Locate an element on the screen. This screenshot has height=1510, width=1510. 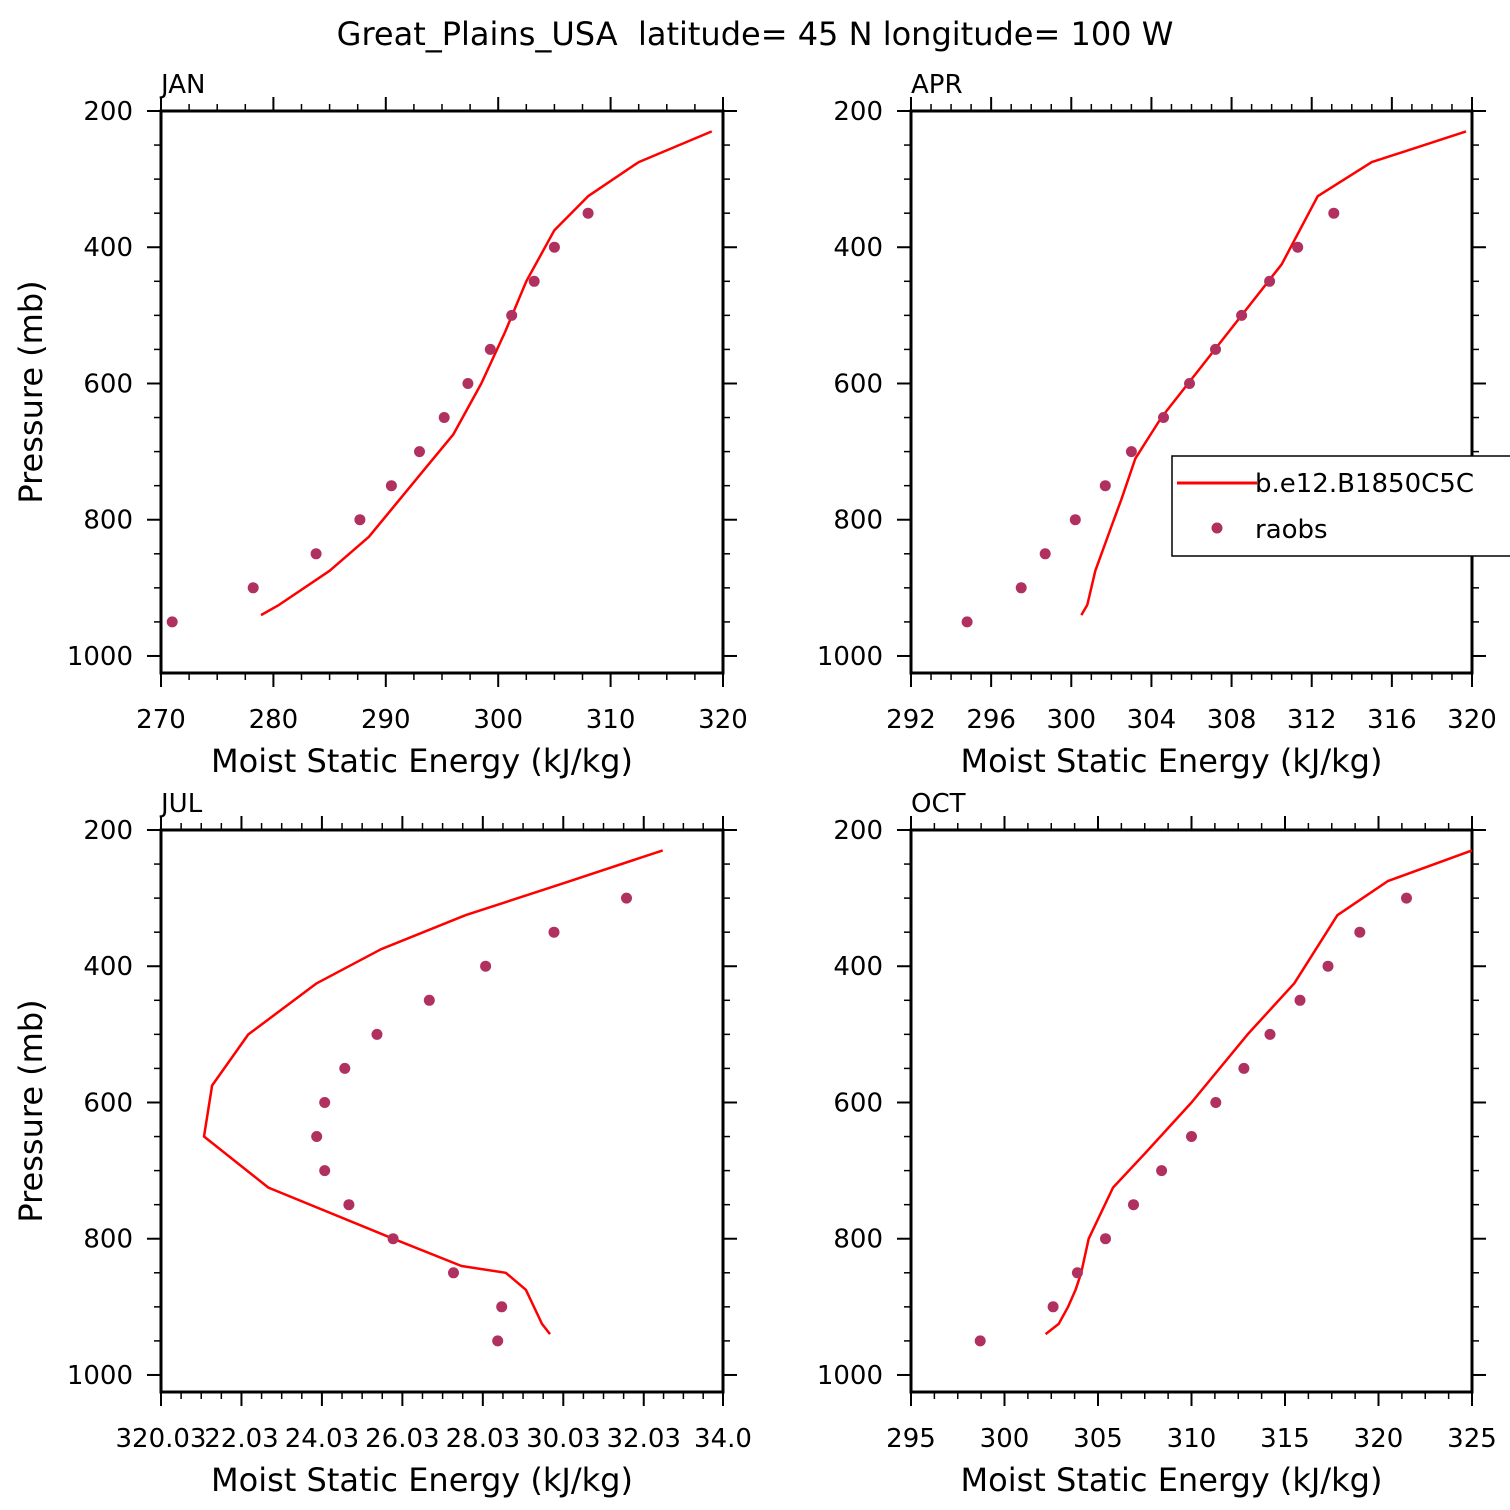
plot-frame is located at coordinates (1191, 392).